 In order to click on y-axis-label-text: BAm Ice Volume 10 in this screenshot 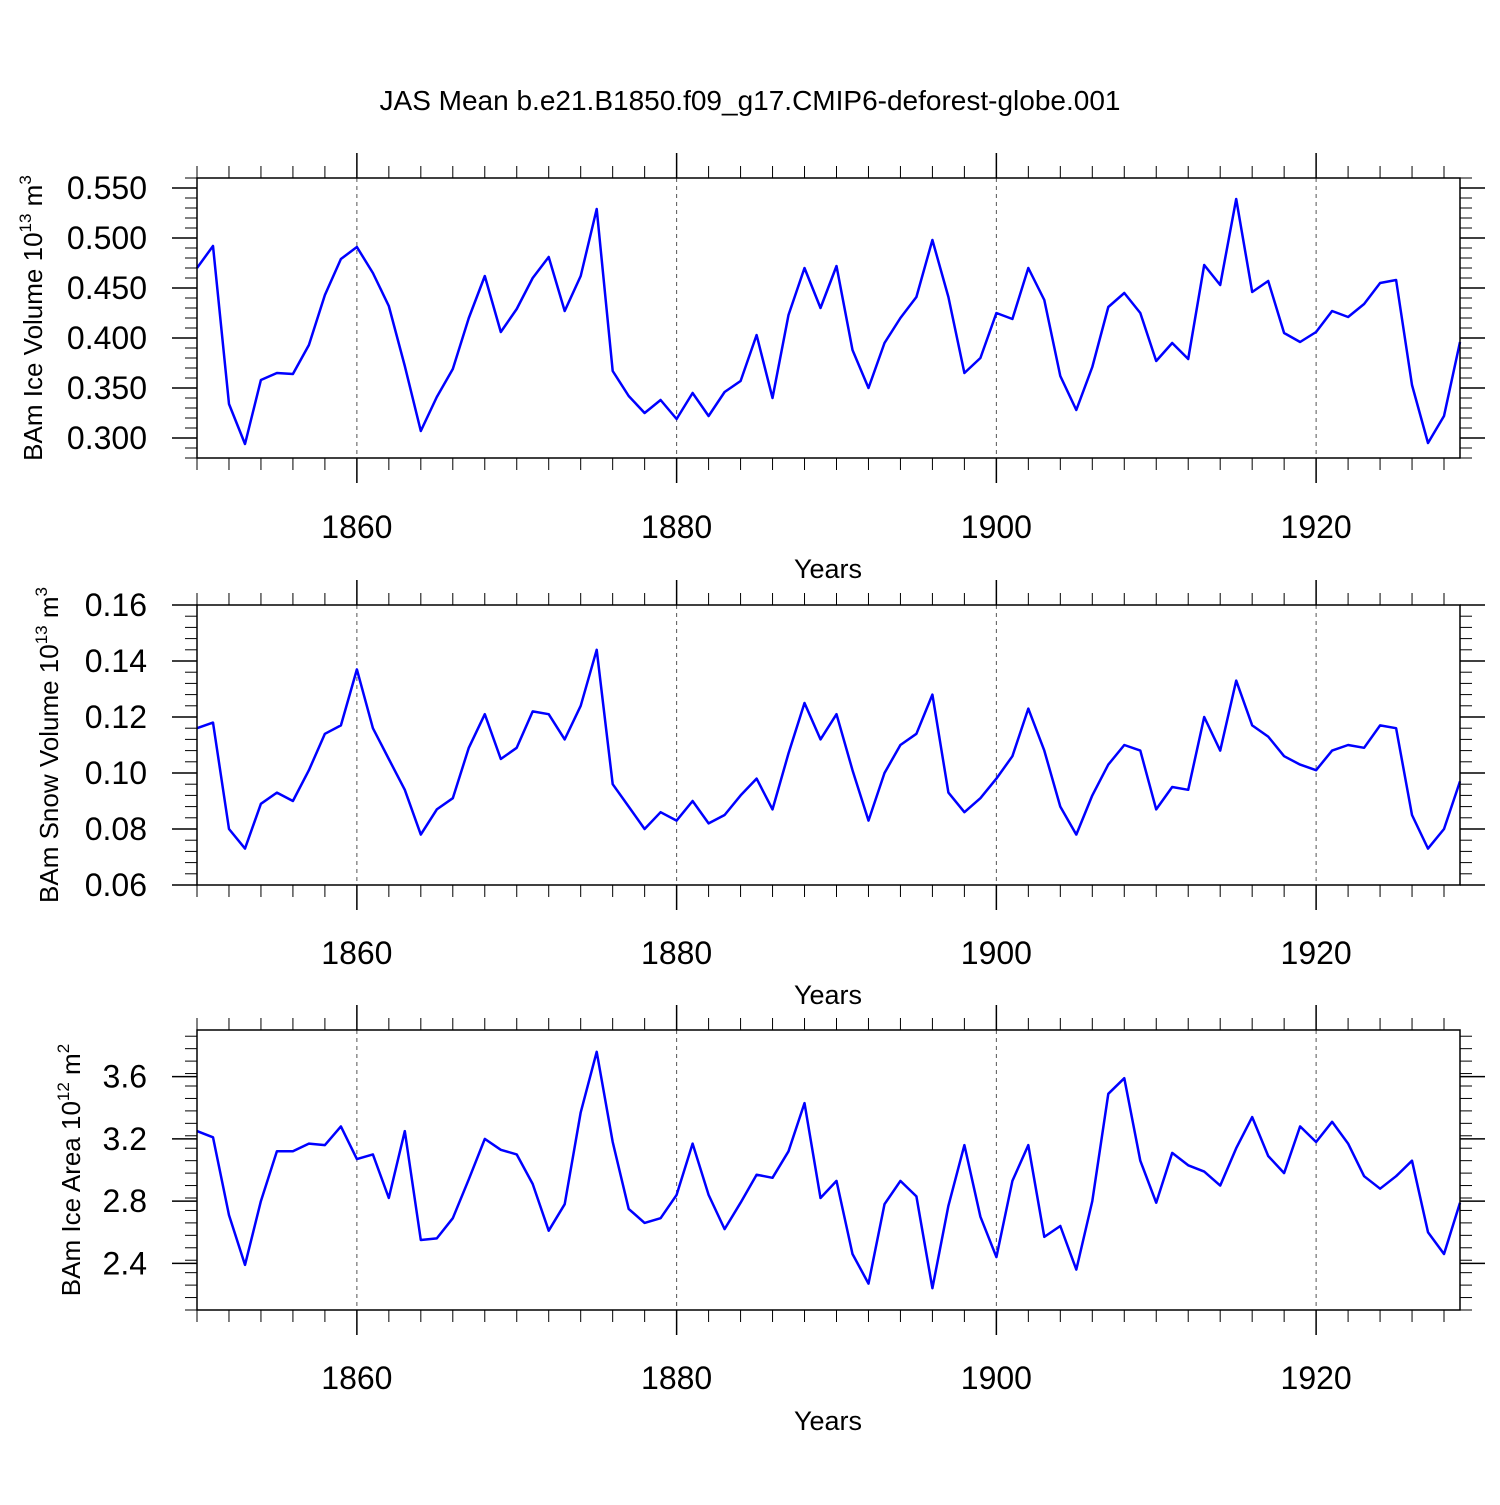, I will do `click(33, 346)`.